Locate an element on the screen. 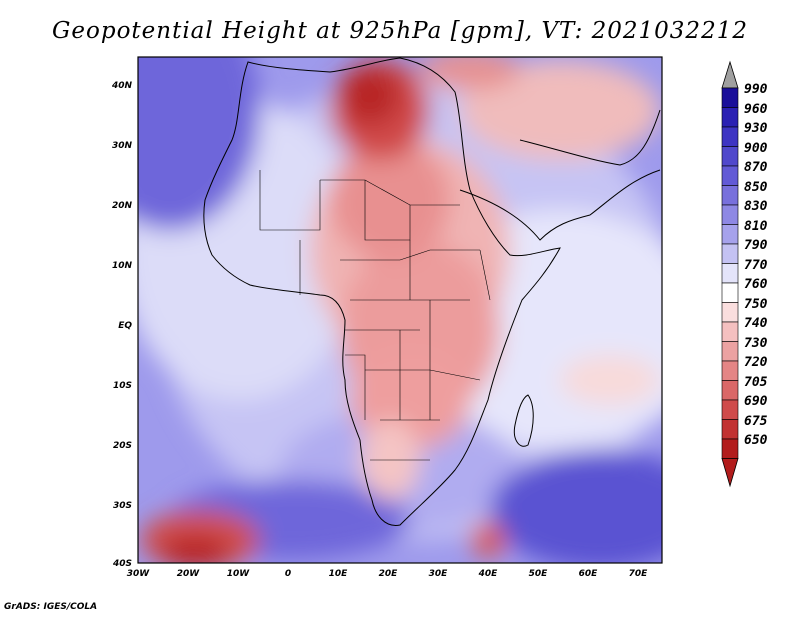 The image size is (800, 618). legend-label: 705 is located at coordinates (756, 382).